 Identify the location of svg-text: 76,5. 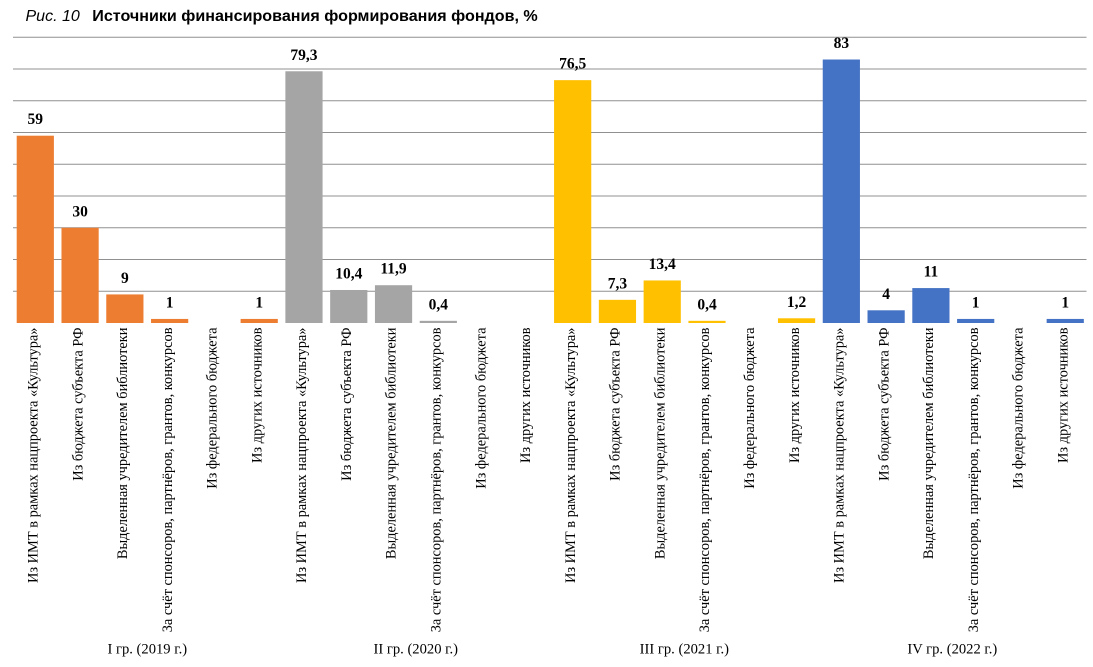
(572, 64).